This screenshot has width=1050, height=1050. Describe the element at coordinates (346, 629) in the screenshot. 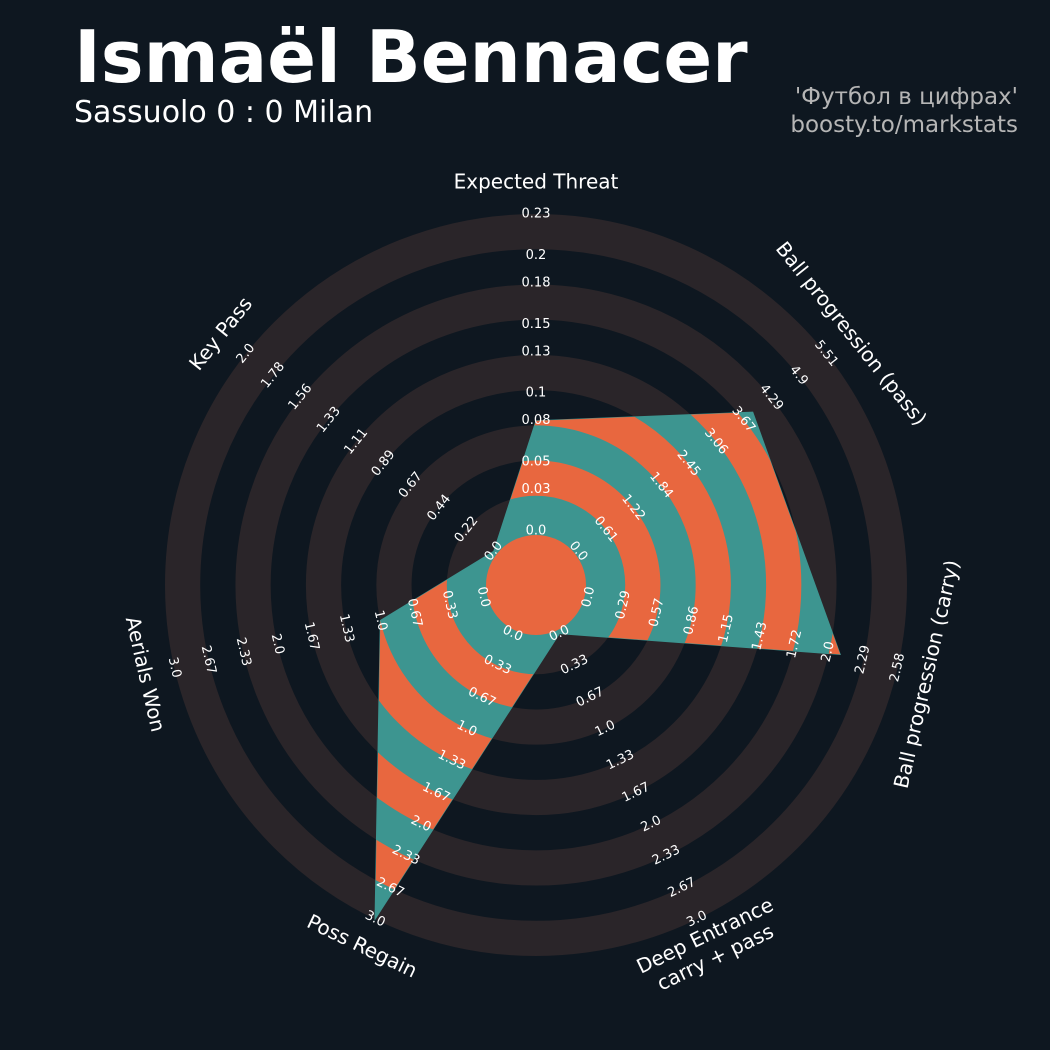

I see `tick-label: 1.33` at that location.